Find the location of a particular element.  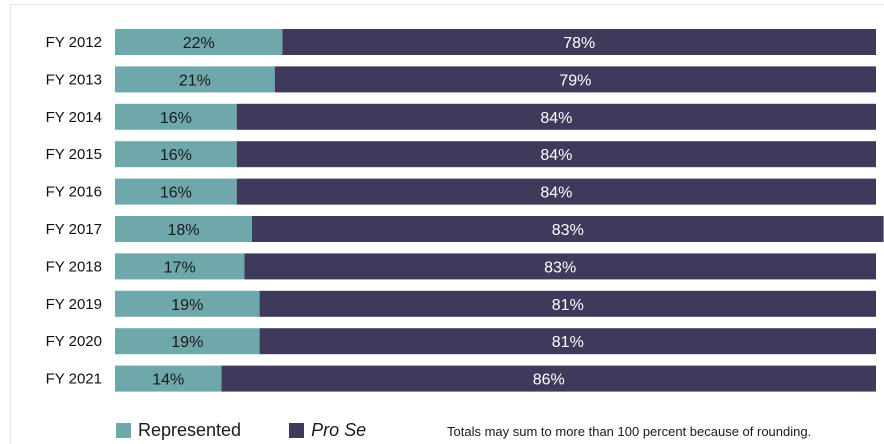

data-label-represented-fy-2015: 16% is located at coordinates (176, 155).